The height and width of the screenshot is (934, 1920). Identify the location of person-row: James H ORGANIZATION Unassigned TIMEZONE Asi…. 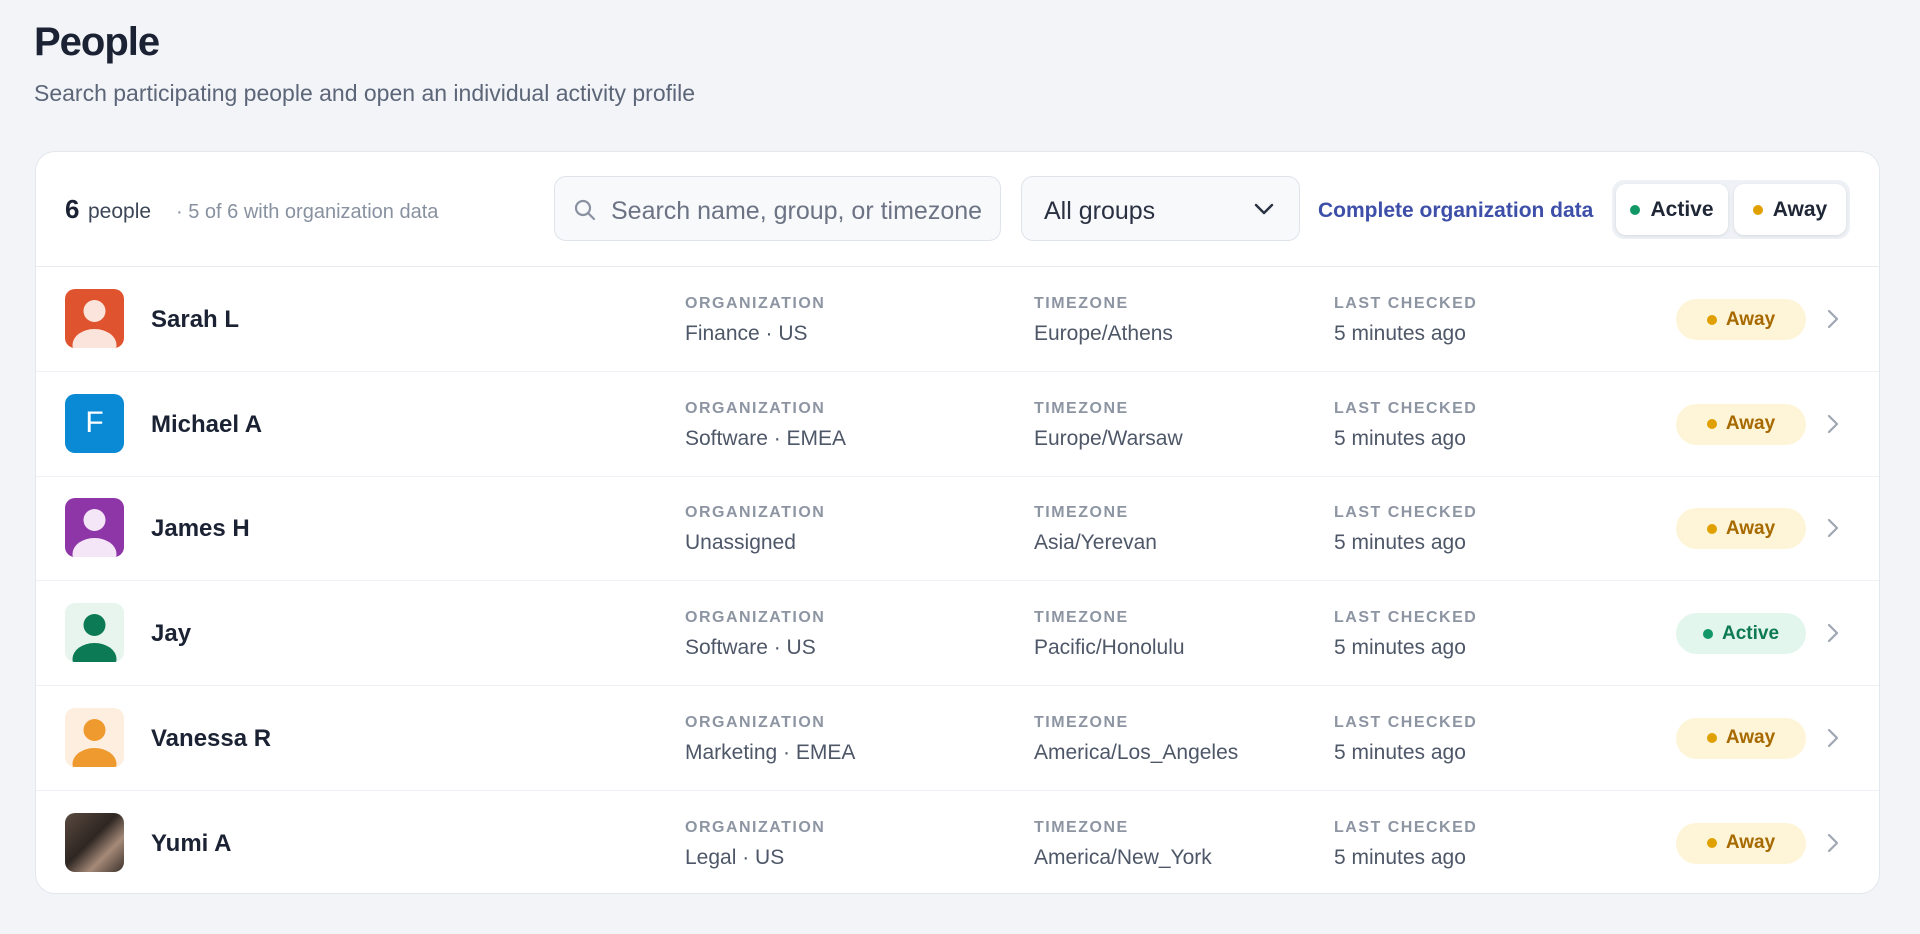
(957, 529).